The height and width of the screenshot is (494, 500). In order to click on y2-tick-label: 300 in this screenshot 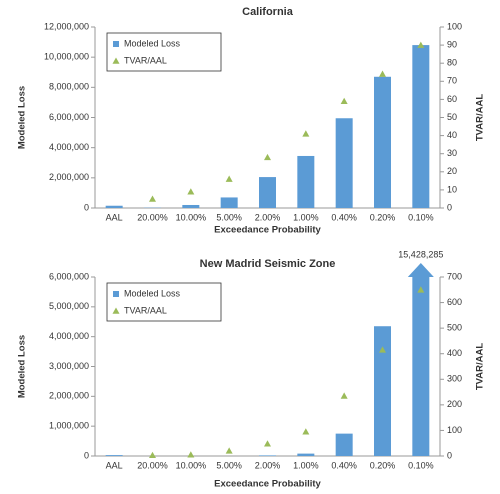, I will do `click(454, 379)`.